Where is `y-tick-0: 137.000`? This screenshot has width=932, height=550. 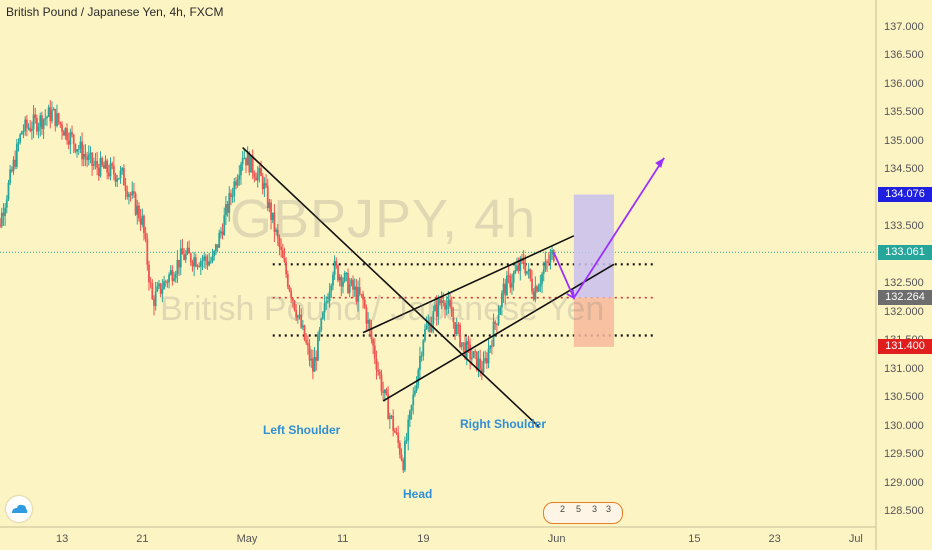
y-tick-0: 137.000 is located at coordinates (904, 27).